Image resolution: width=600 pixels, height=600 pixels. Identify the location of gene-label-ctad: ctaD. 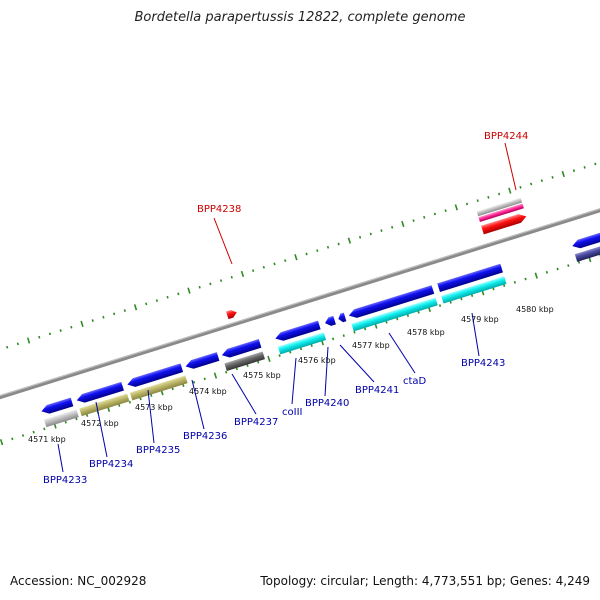
(415, 381).